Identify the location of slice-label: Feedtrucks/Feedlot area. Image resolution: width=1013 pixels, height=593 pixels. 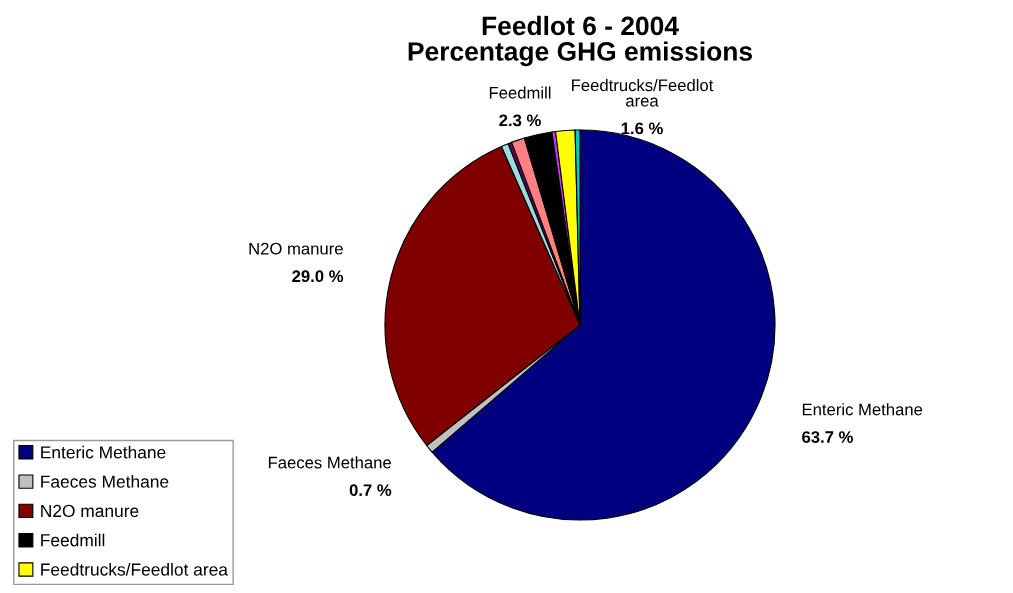
(643, 92).